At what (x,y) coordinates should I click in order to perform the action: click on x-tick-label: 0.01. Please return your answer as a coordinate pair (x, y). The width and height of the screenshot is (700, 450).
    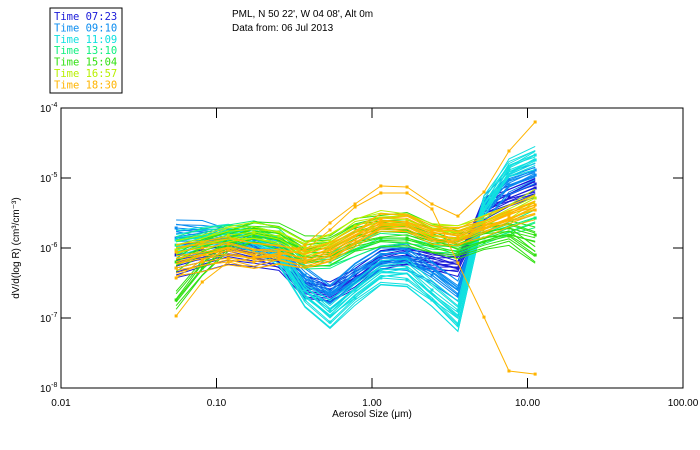
    Looking at the image, I should click on (61, 403).